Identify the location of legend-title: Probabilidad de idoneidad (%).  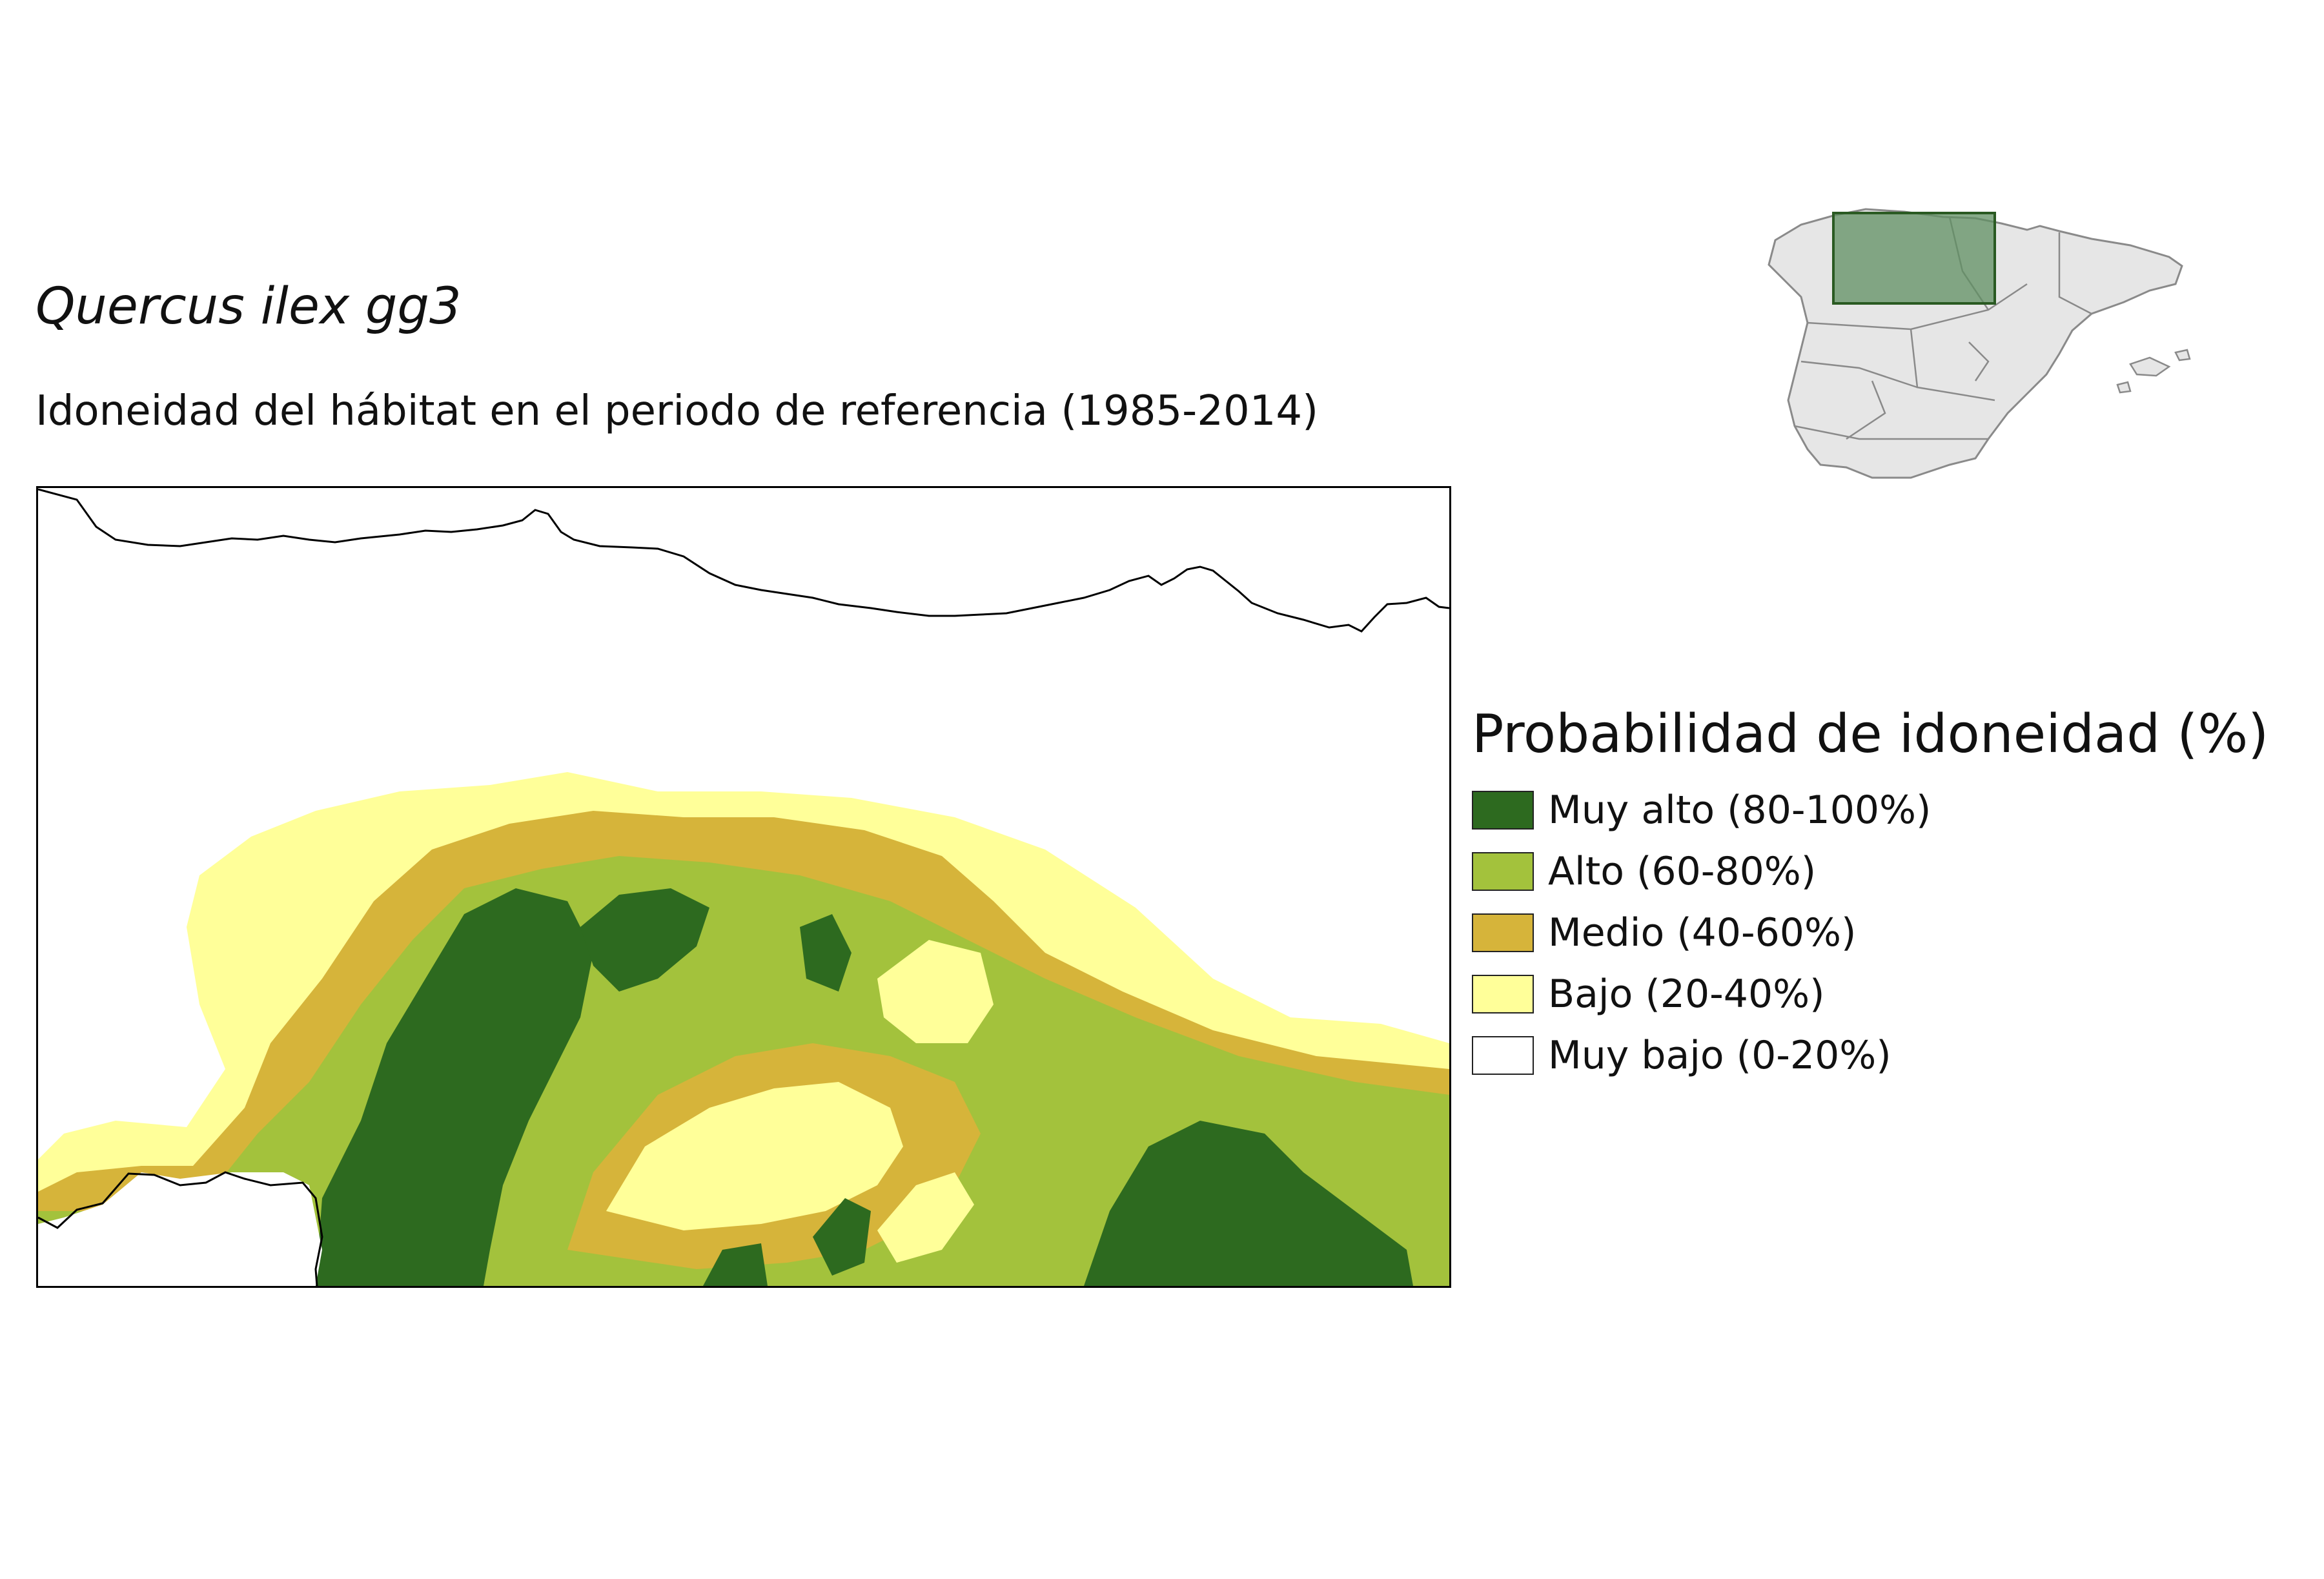
(1870, 734).